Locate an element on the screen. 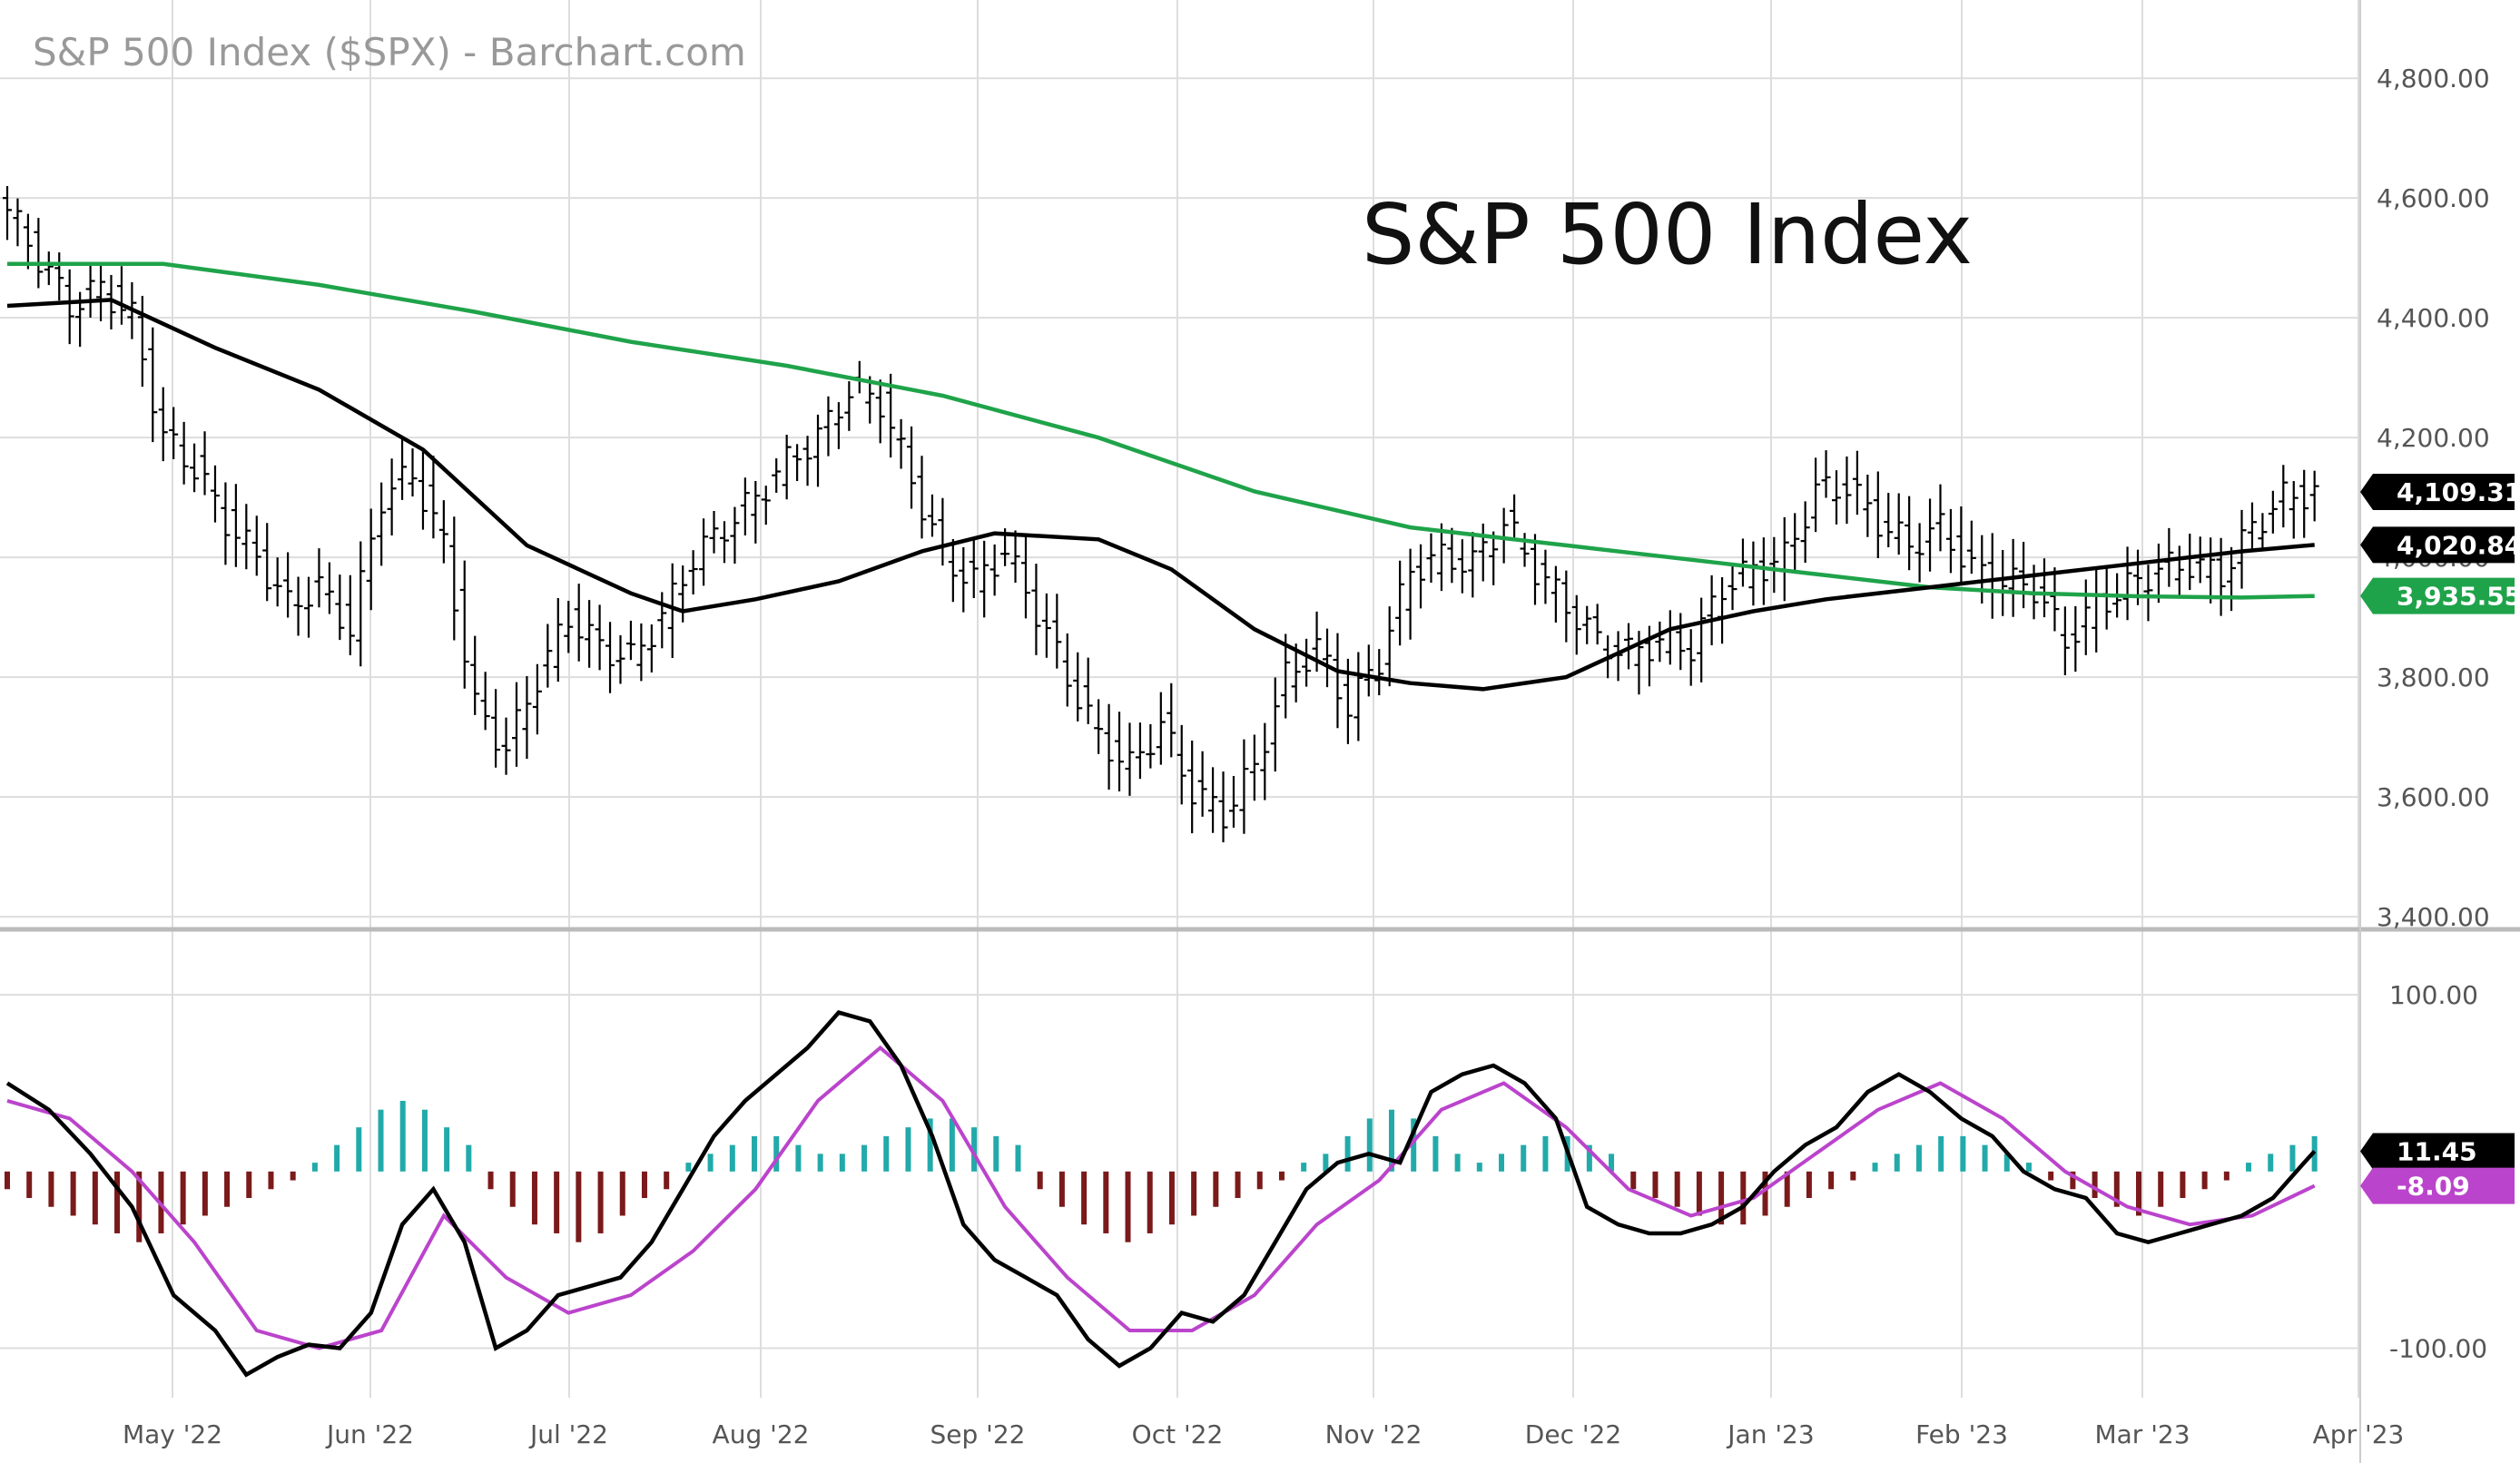  x-tick-label: Jan '23 is located at coordinates (1770, 1434).